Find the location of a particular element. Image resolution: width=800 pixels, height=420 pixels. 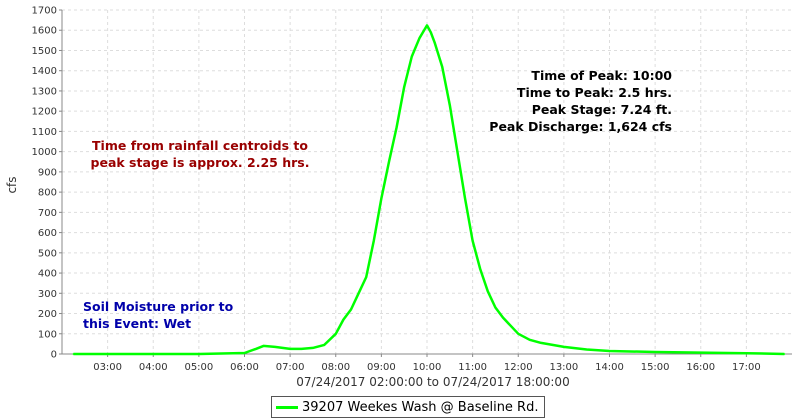

y-tick-label: 400 is located at coordinates (47, 274).